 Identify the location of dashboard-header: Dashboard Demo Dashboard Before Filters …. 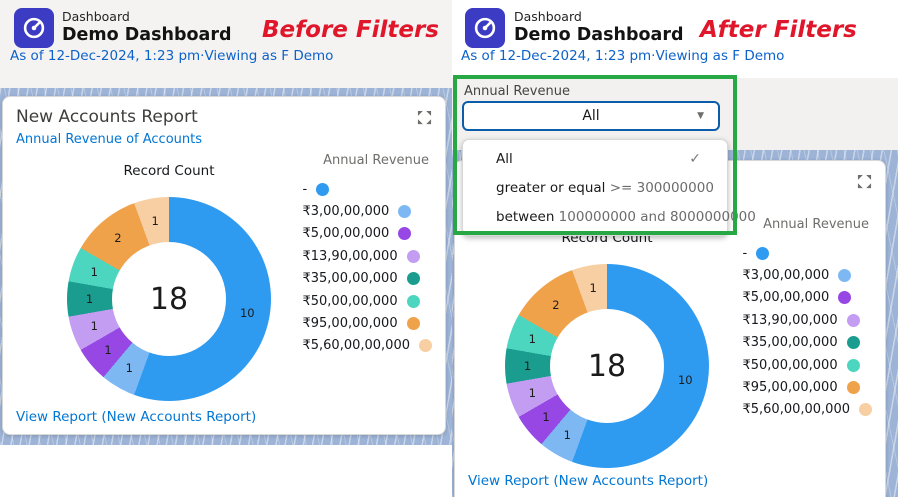
(226, 44).